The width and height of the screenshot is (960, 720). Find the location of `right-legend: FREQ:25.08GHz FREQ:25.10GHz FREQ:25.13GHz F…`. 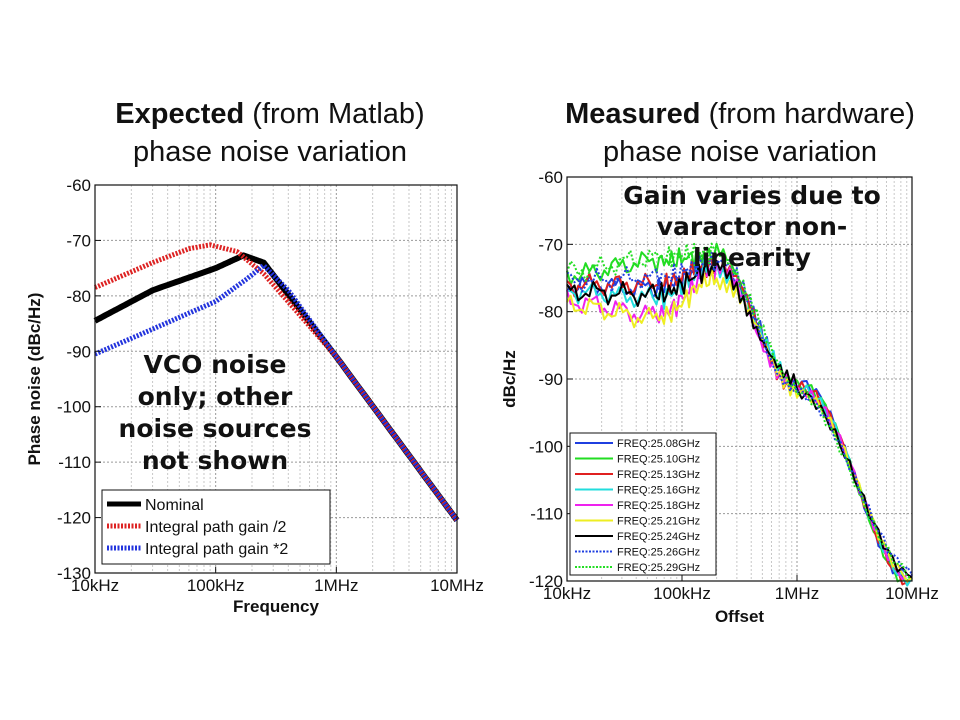

right-legend: FREQ:25.08GHz FREQ:25.10GHz FREQ:25.13GHz F… is located at coordinates (643, 504).